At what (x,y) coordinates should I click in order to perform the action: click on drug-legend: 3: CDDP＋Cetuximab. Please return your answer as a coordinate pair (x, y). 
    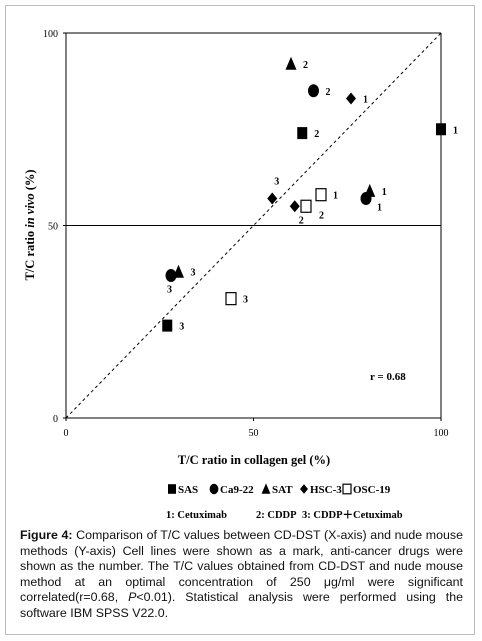
    Looking at the image, I should click on (352, 514).